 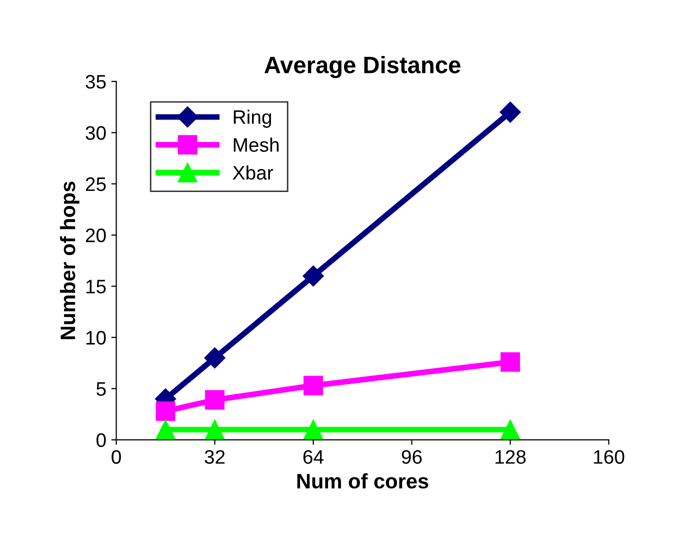 What do you see at coordinates (313, 457) in the screenshot?
I see `x-tick-label: 64` at bounding box center [313, 457].